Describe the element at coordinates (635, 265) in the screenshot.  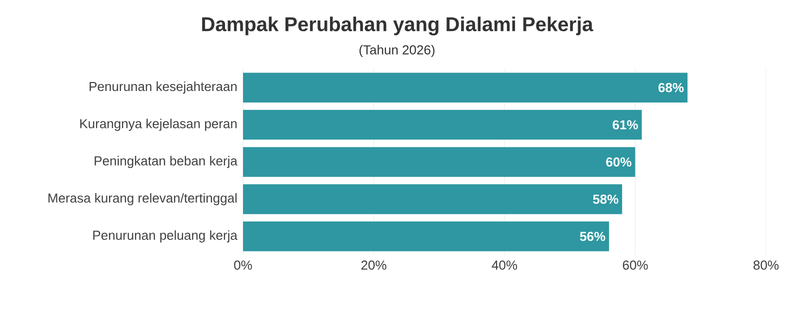
I see `x-tick-label: 60%` at that location.